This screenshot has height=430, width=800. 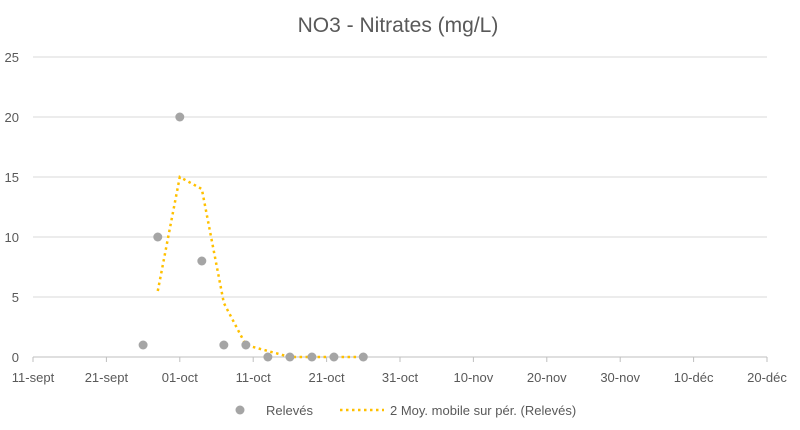 I want to click on x-tick-label: 21-sept, so click(x=107, y=377).